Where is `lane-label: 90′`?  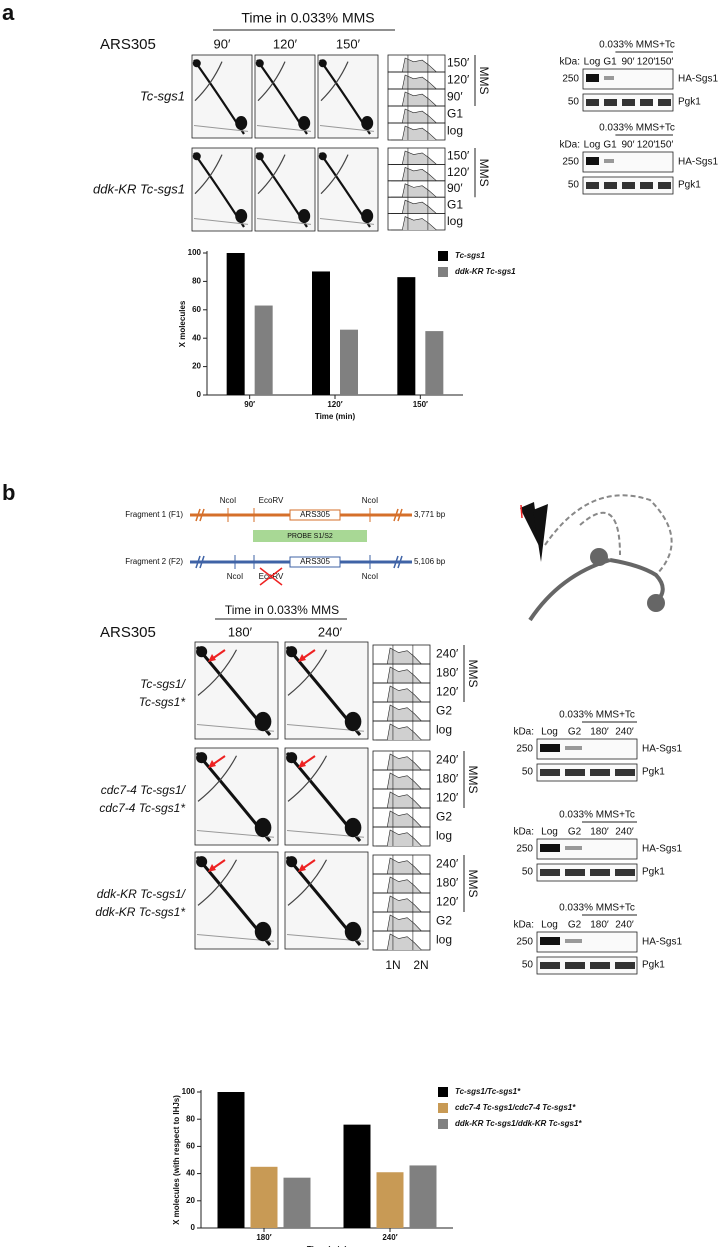 lane-label: 90′ is located at coordinates (628, 62).